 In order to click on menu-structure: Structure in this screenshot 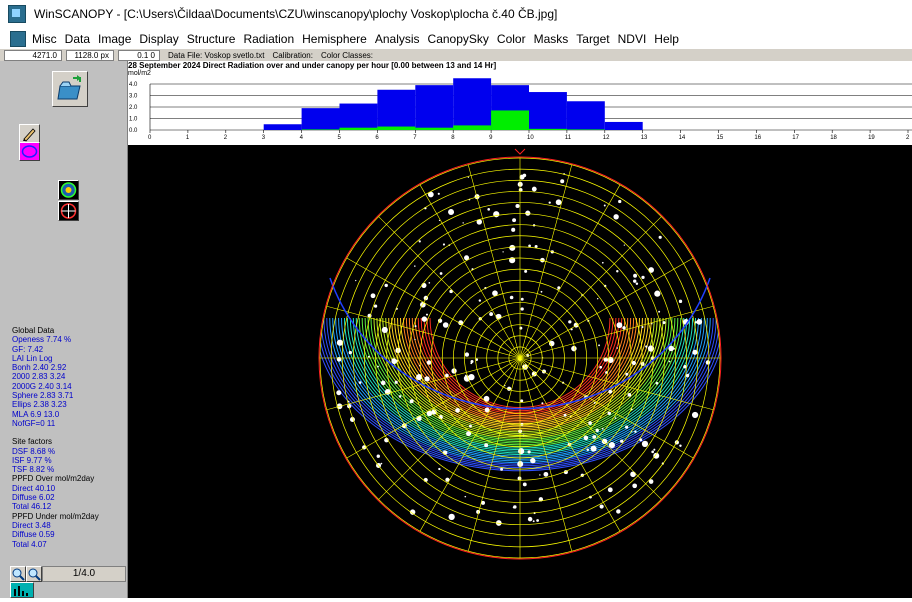, I will do `click(211, 39)`.